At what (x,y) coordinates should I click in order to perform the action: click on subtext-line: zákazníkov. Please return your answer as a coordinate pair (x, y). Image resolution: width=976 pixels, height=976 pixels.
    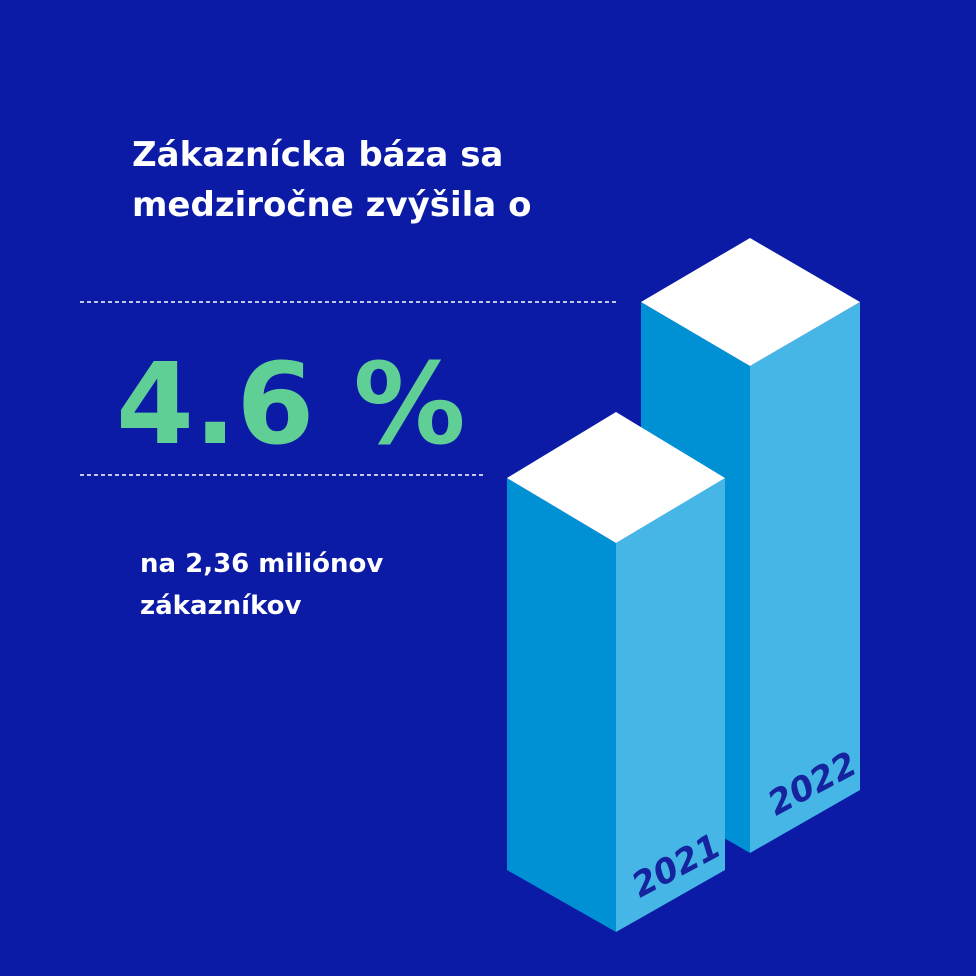
    Looking at the image, I should click on (221, 606).